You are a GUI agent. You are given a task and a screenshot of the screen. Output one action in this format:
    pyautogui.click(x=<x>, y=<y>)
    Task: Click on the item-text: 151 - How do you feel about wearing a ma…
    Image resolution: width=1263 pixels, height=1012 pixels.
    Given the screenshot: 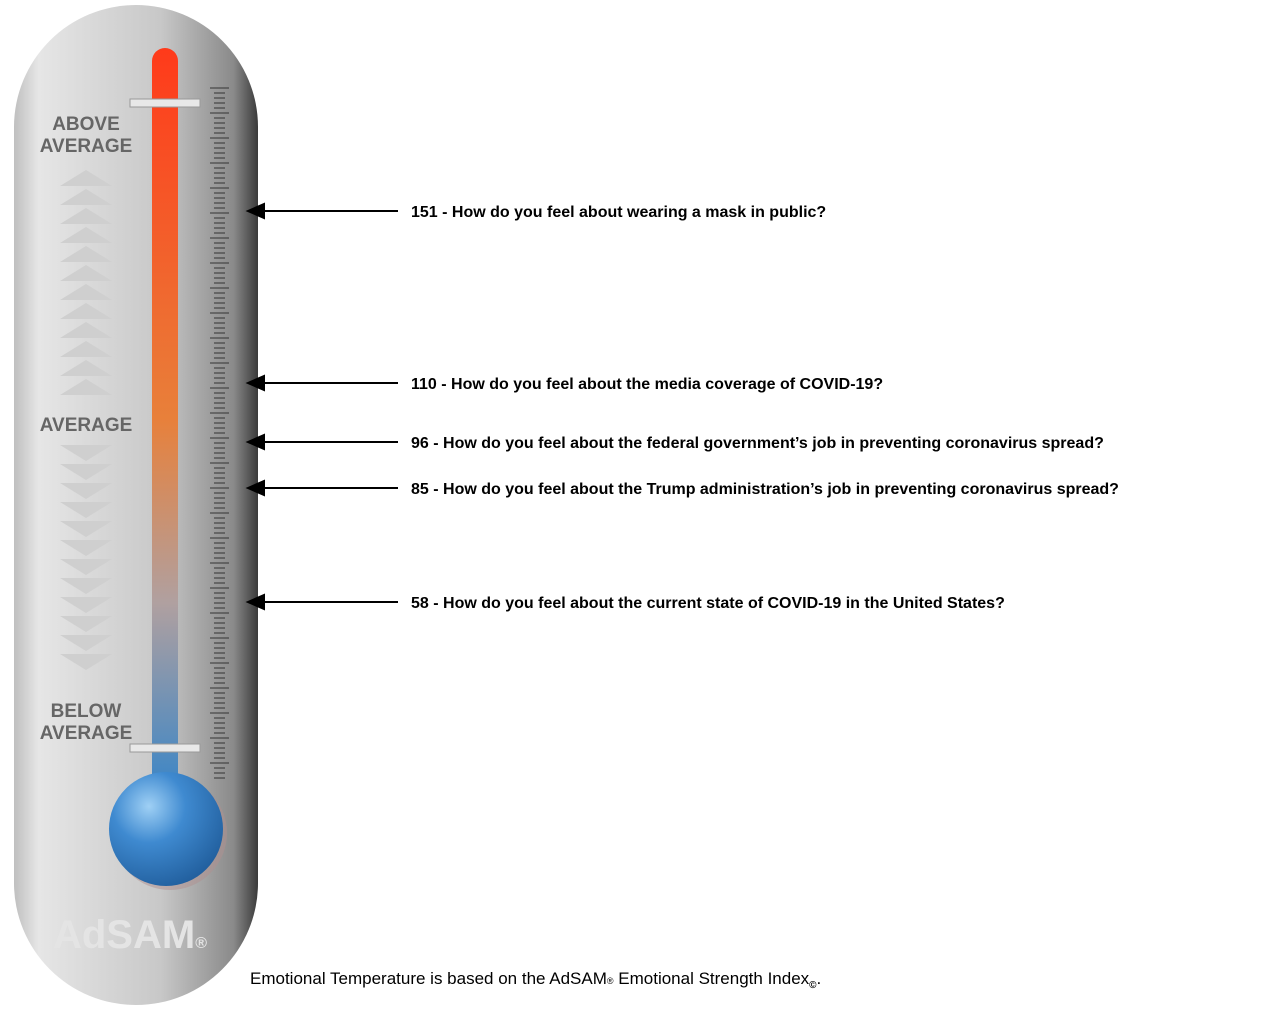 What is the action you would take?
    pyautogui.click(x=618, y=212)
    